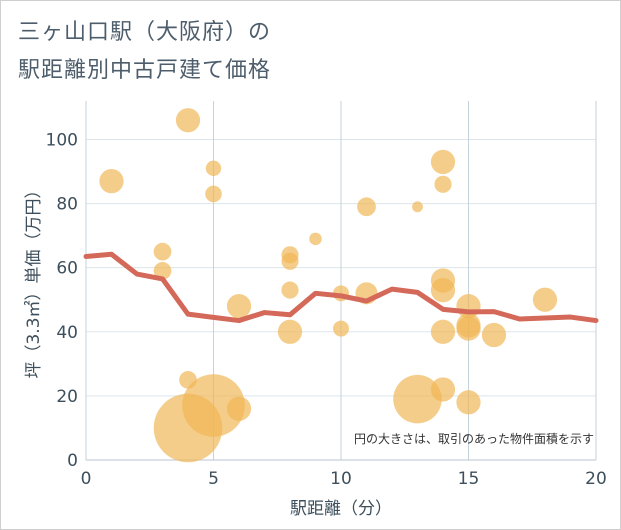  I want to click on x-tick-label: 20, so click(596, 479).